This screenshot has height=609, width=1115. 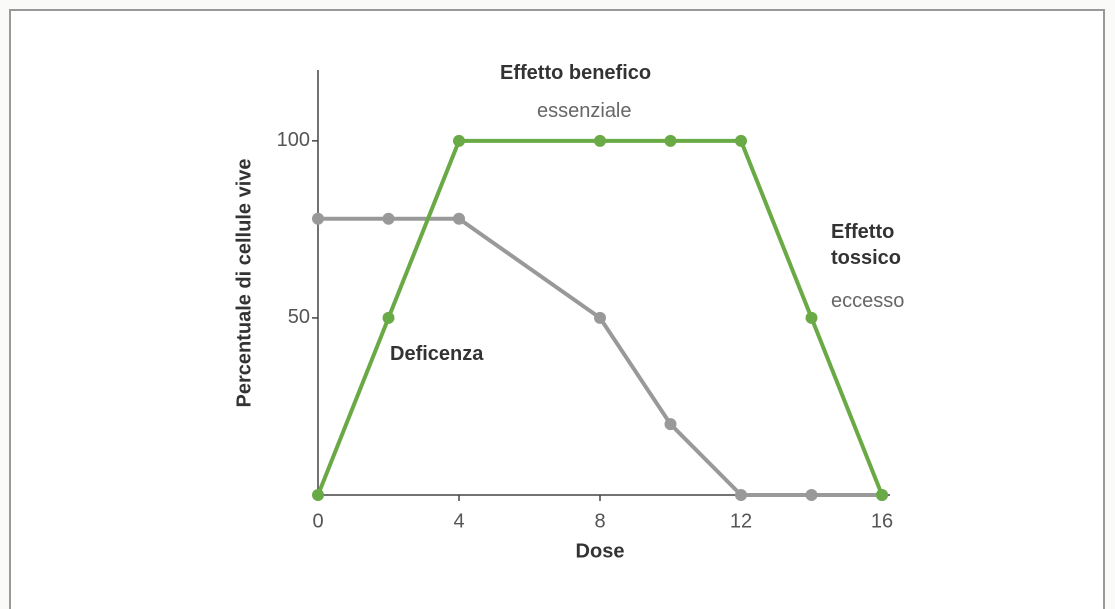 What do you see at coordinates (599, 521) in the screenshot?
I see `x-tick-label: 8` at bounding box center [599, 521].